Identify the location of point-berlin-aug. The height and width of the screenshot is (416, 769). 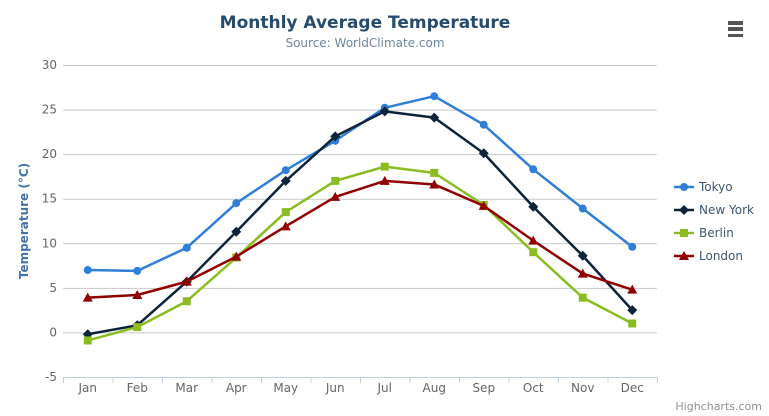
(434, 172).